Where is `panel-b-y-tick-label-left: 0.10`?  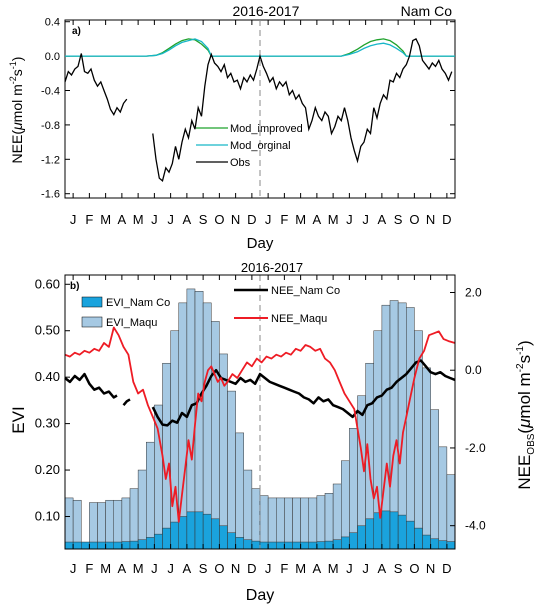 panel-b-y-tick-label-left: 0.10 is located at coordinates (47, 515).